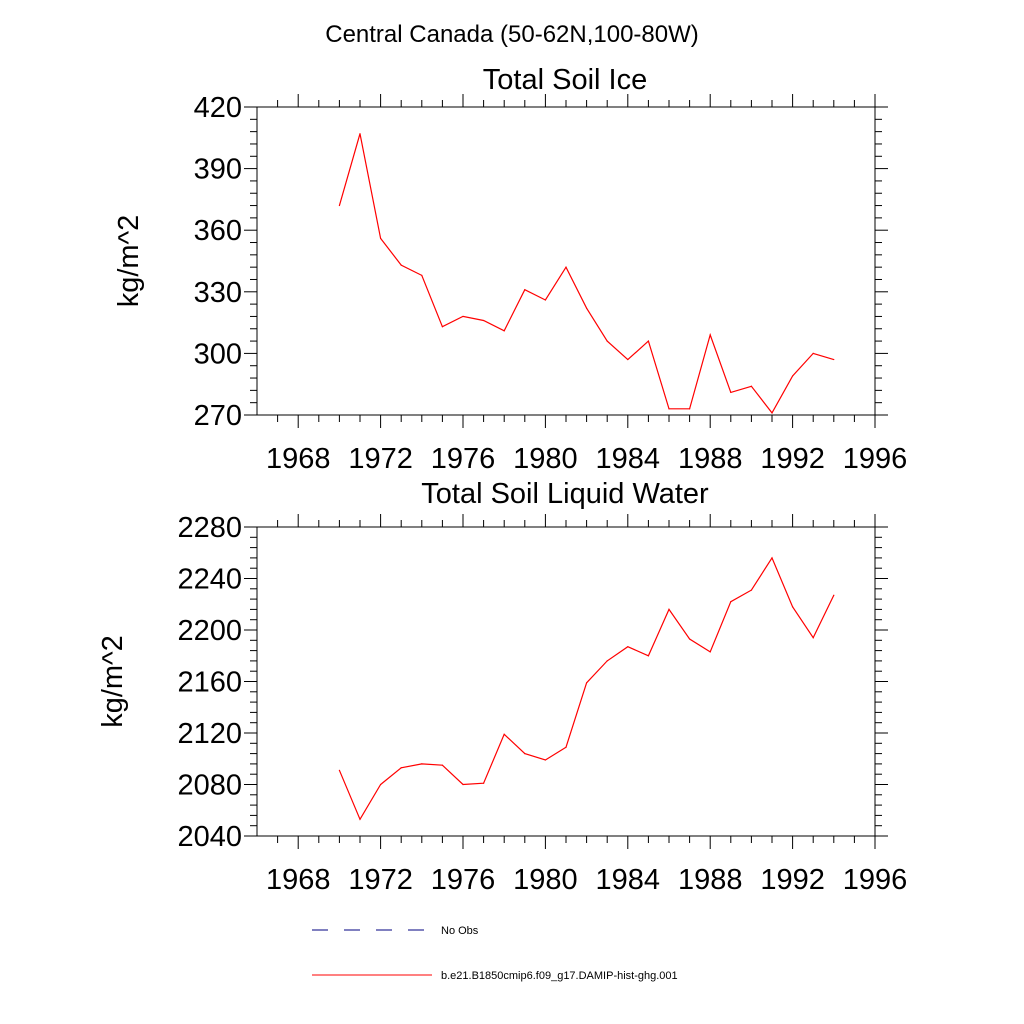 Image resolution: width=1024 pixels, height=1024 pixels. What do you see at coordinates (565, 80) in the screenshot?
I see `panel-title: Total Soil Ice` at bounding box center [565, 80].